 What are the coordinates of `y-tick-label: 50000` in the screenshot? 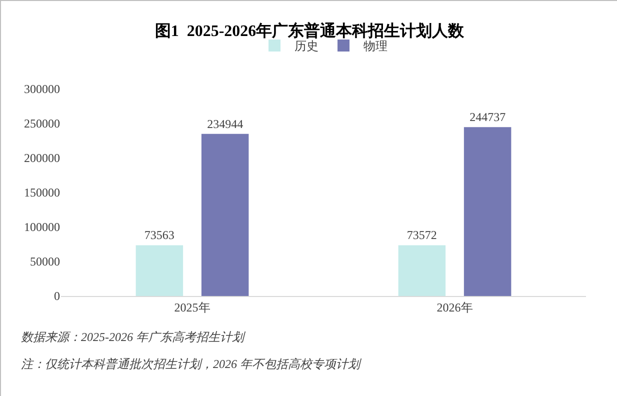 It's located at (45, 261).